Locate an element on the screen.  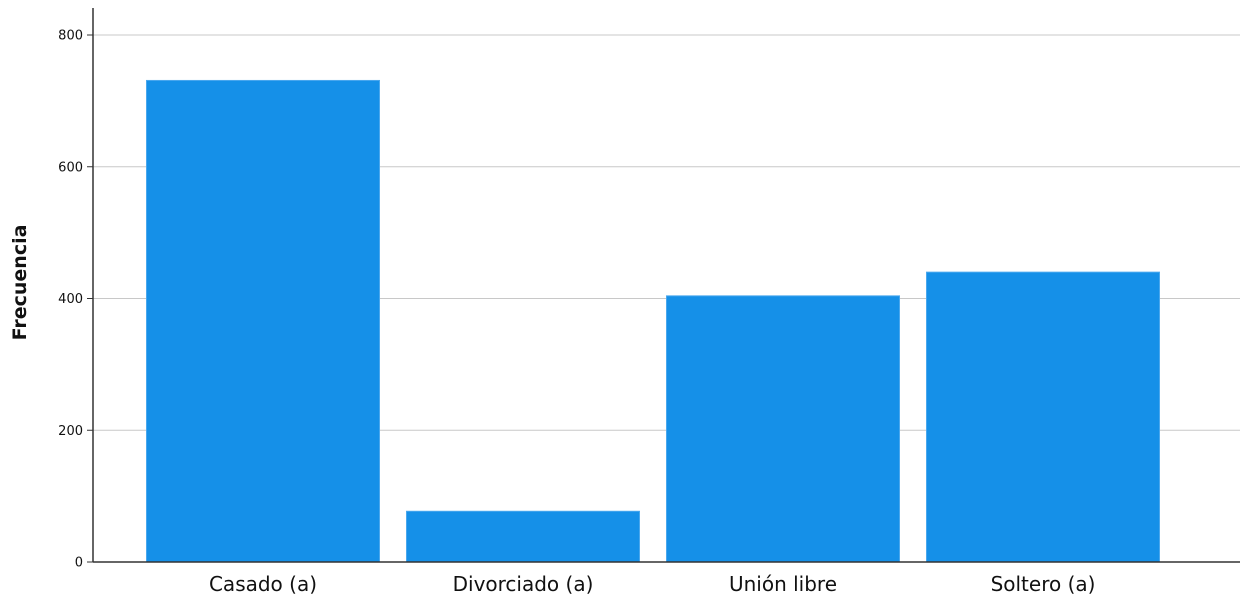
y-tick-label: 400 is located at coordinates (70, 299).